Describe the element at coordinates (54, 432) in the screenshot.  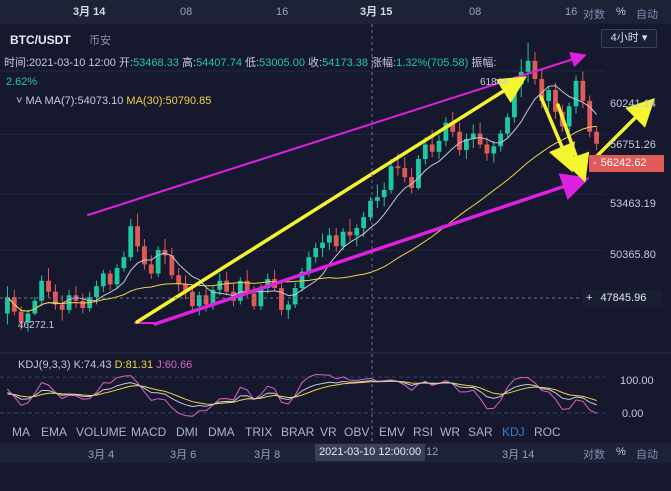
I see `indicator-tab: EMA` at that location.